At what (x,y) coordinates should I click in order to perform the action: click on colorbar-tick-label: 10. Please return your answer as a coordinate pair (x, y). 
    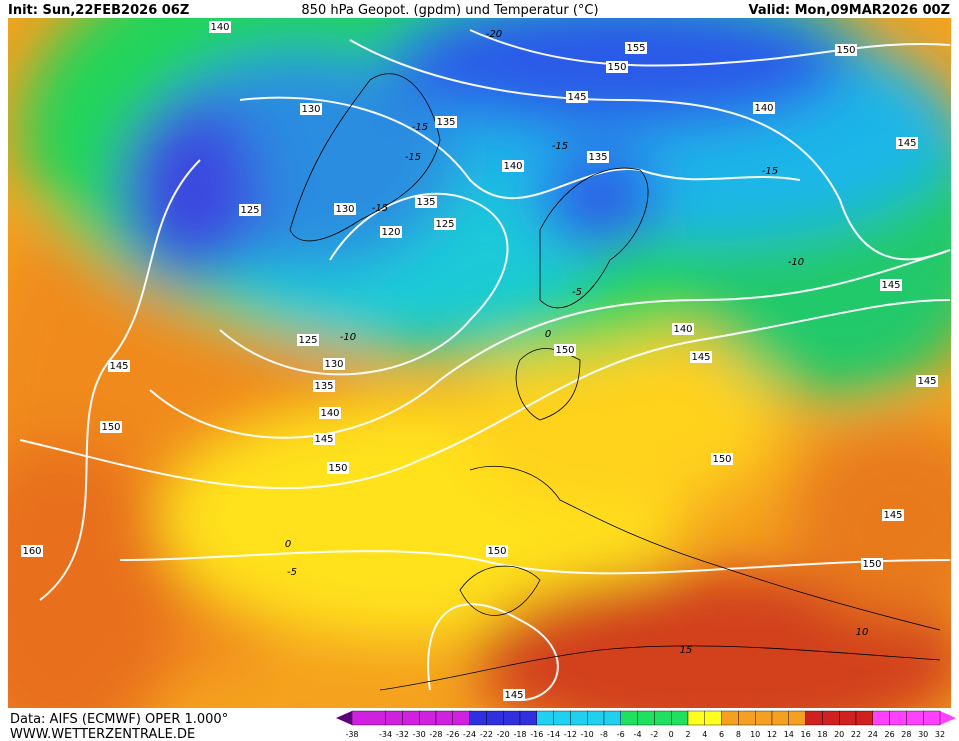
    Looking at the image, I should click on (755, 734).